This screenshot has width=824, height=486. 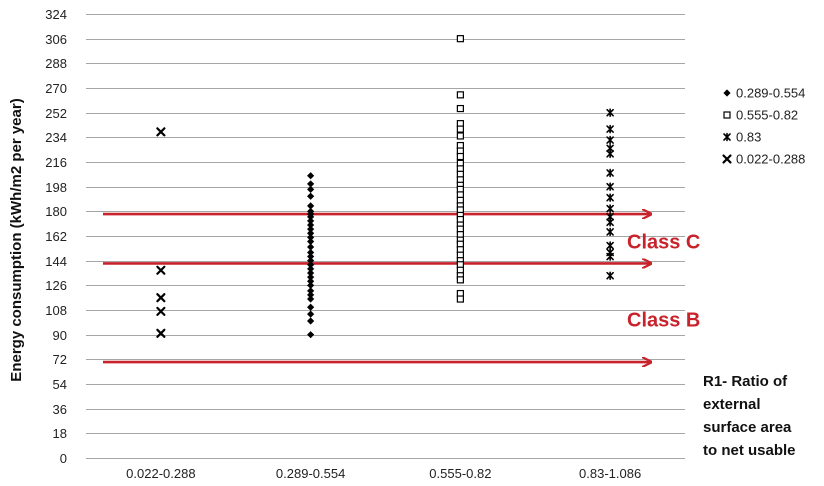 What do you see at coordinates (60, 335) in the screenshot?
I see `y-tick-label: 90` at bounding box center [60, 335].